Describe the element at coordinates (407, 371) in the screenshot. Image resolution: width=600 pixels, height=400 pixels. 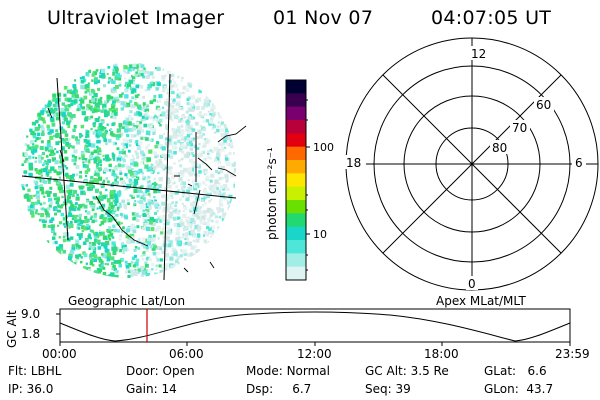
I see `status-gc-alt: GC Alt: 3.5 Re` at that location.